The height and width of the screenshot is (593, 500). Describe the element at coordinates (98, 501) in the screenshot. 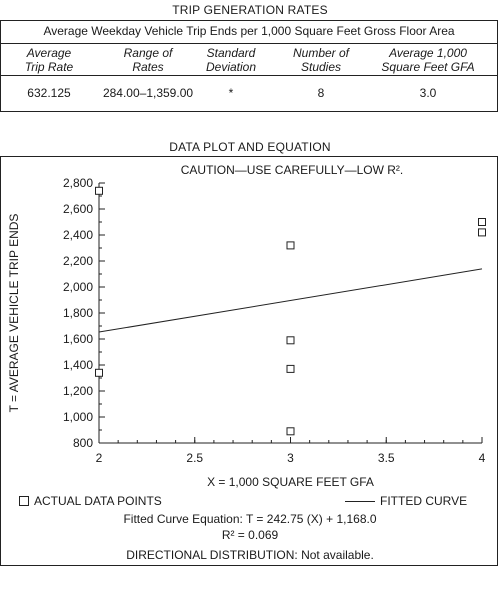

I see `legend-actual-points: ACTUAL DATA POINTS` at that location.